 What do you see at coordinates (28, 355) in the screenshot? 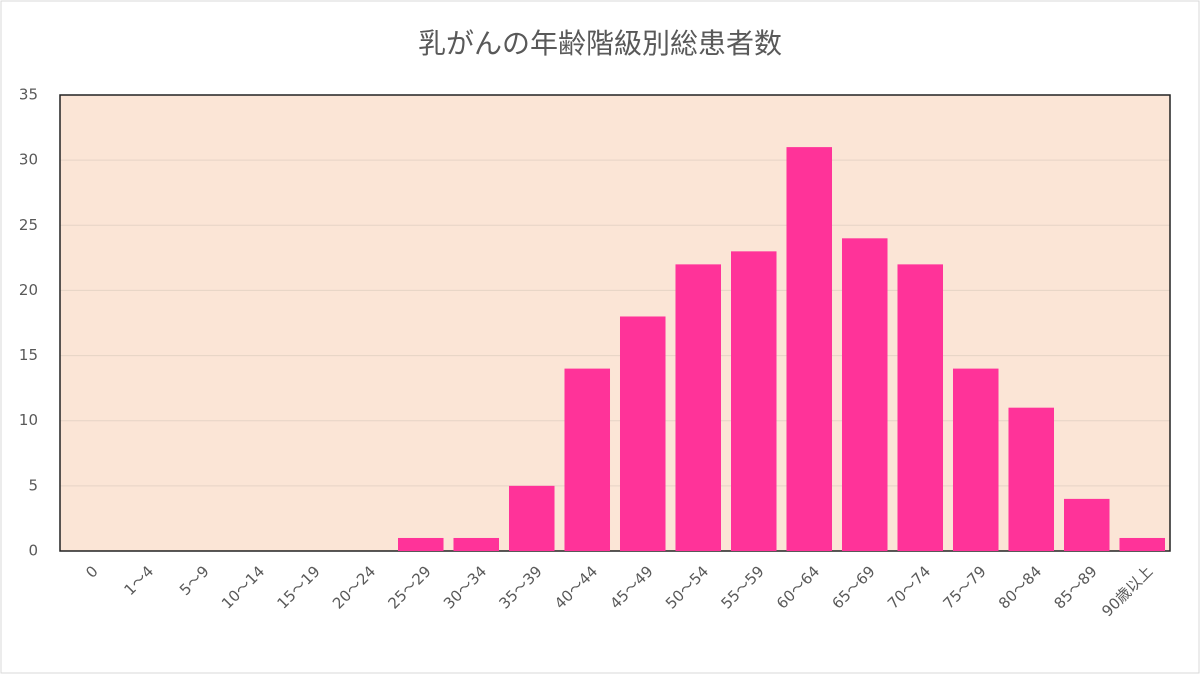
I see `y-tick-label: 15` at bounding box center [28, 355].